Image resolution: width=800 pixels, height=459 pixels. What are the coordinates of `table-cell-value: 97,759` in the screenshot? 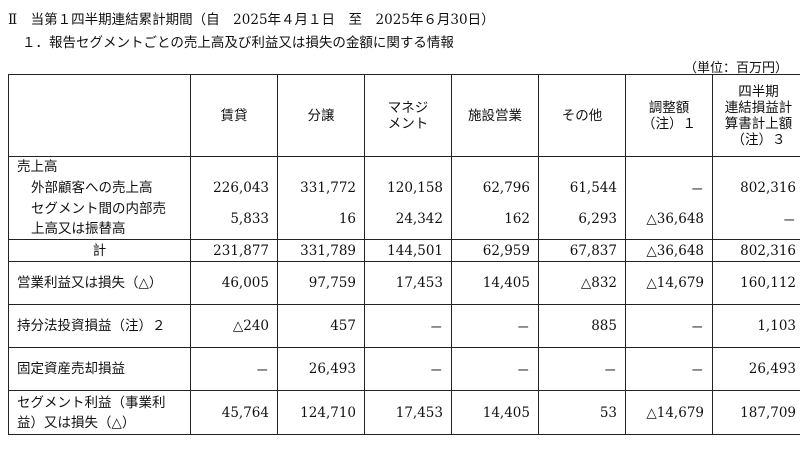 It's located at (321, 283).